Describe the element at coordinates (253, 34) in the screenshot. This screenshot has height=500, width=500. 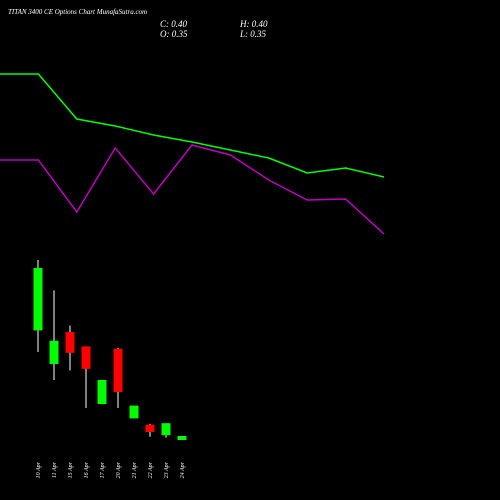
I see `info-low: L: 0.35` at that location.